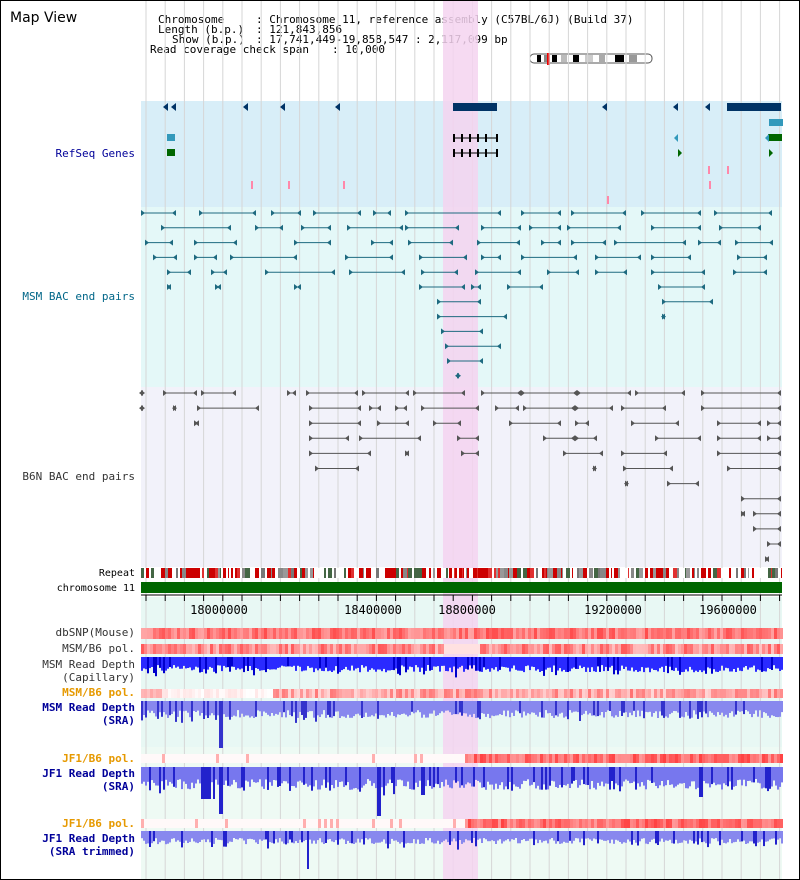 Image resolution: width=800 pixels, height=880 pixels. What do you see at coordinates (591, 59) in the screenshot?
I see `chromosome-ideogram` at bounding box center [591, 59].